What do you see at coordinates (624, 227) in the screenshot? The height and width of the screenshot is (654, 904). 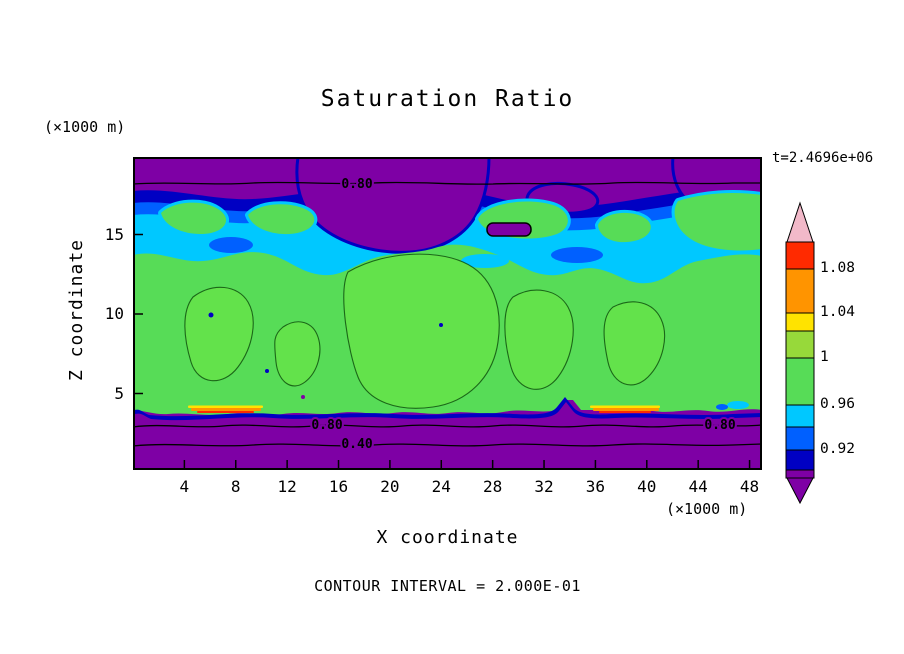 I see `green-island-e` at bounding box center [624, 227].